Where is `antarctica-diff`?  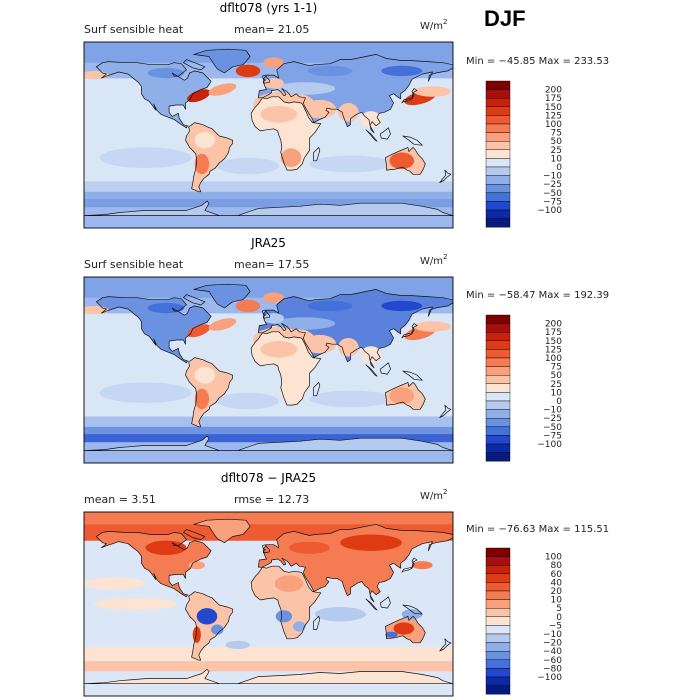
antarctica-diff is located at coordinates (268, 676).